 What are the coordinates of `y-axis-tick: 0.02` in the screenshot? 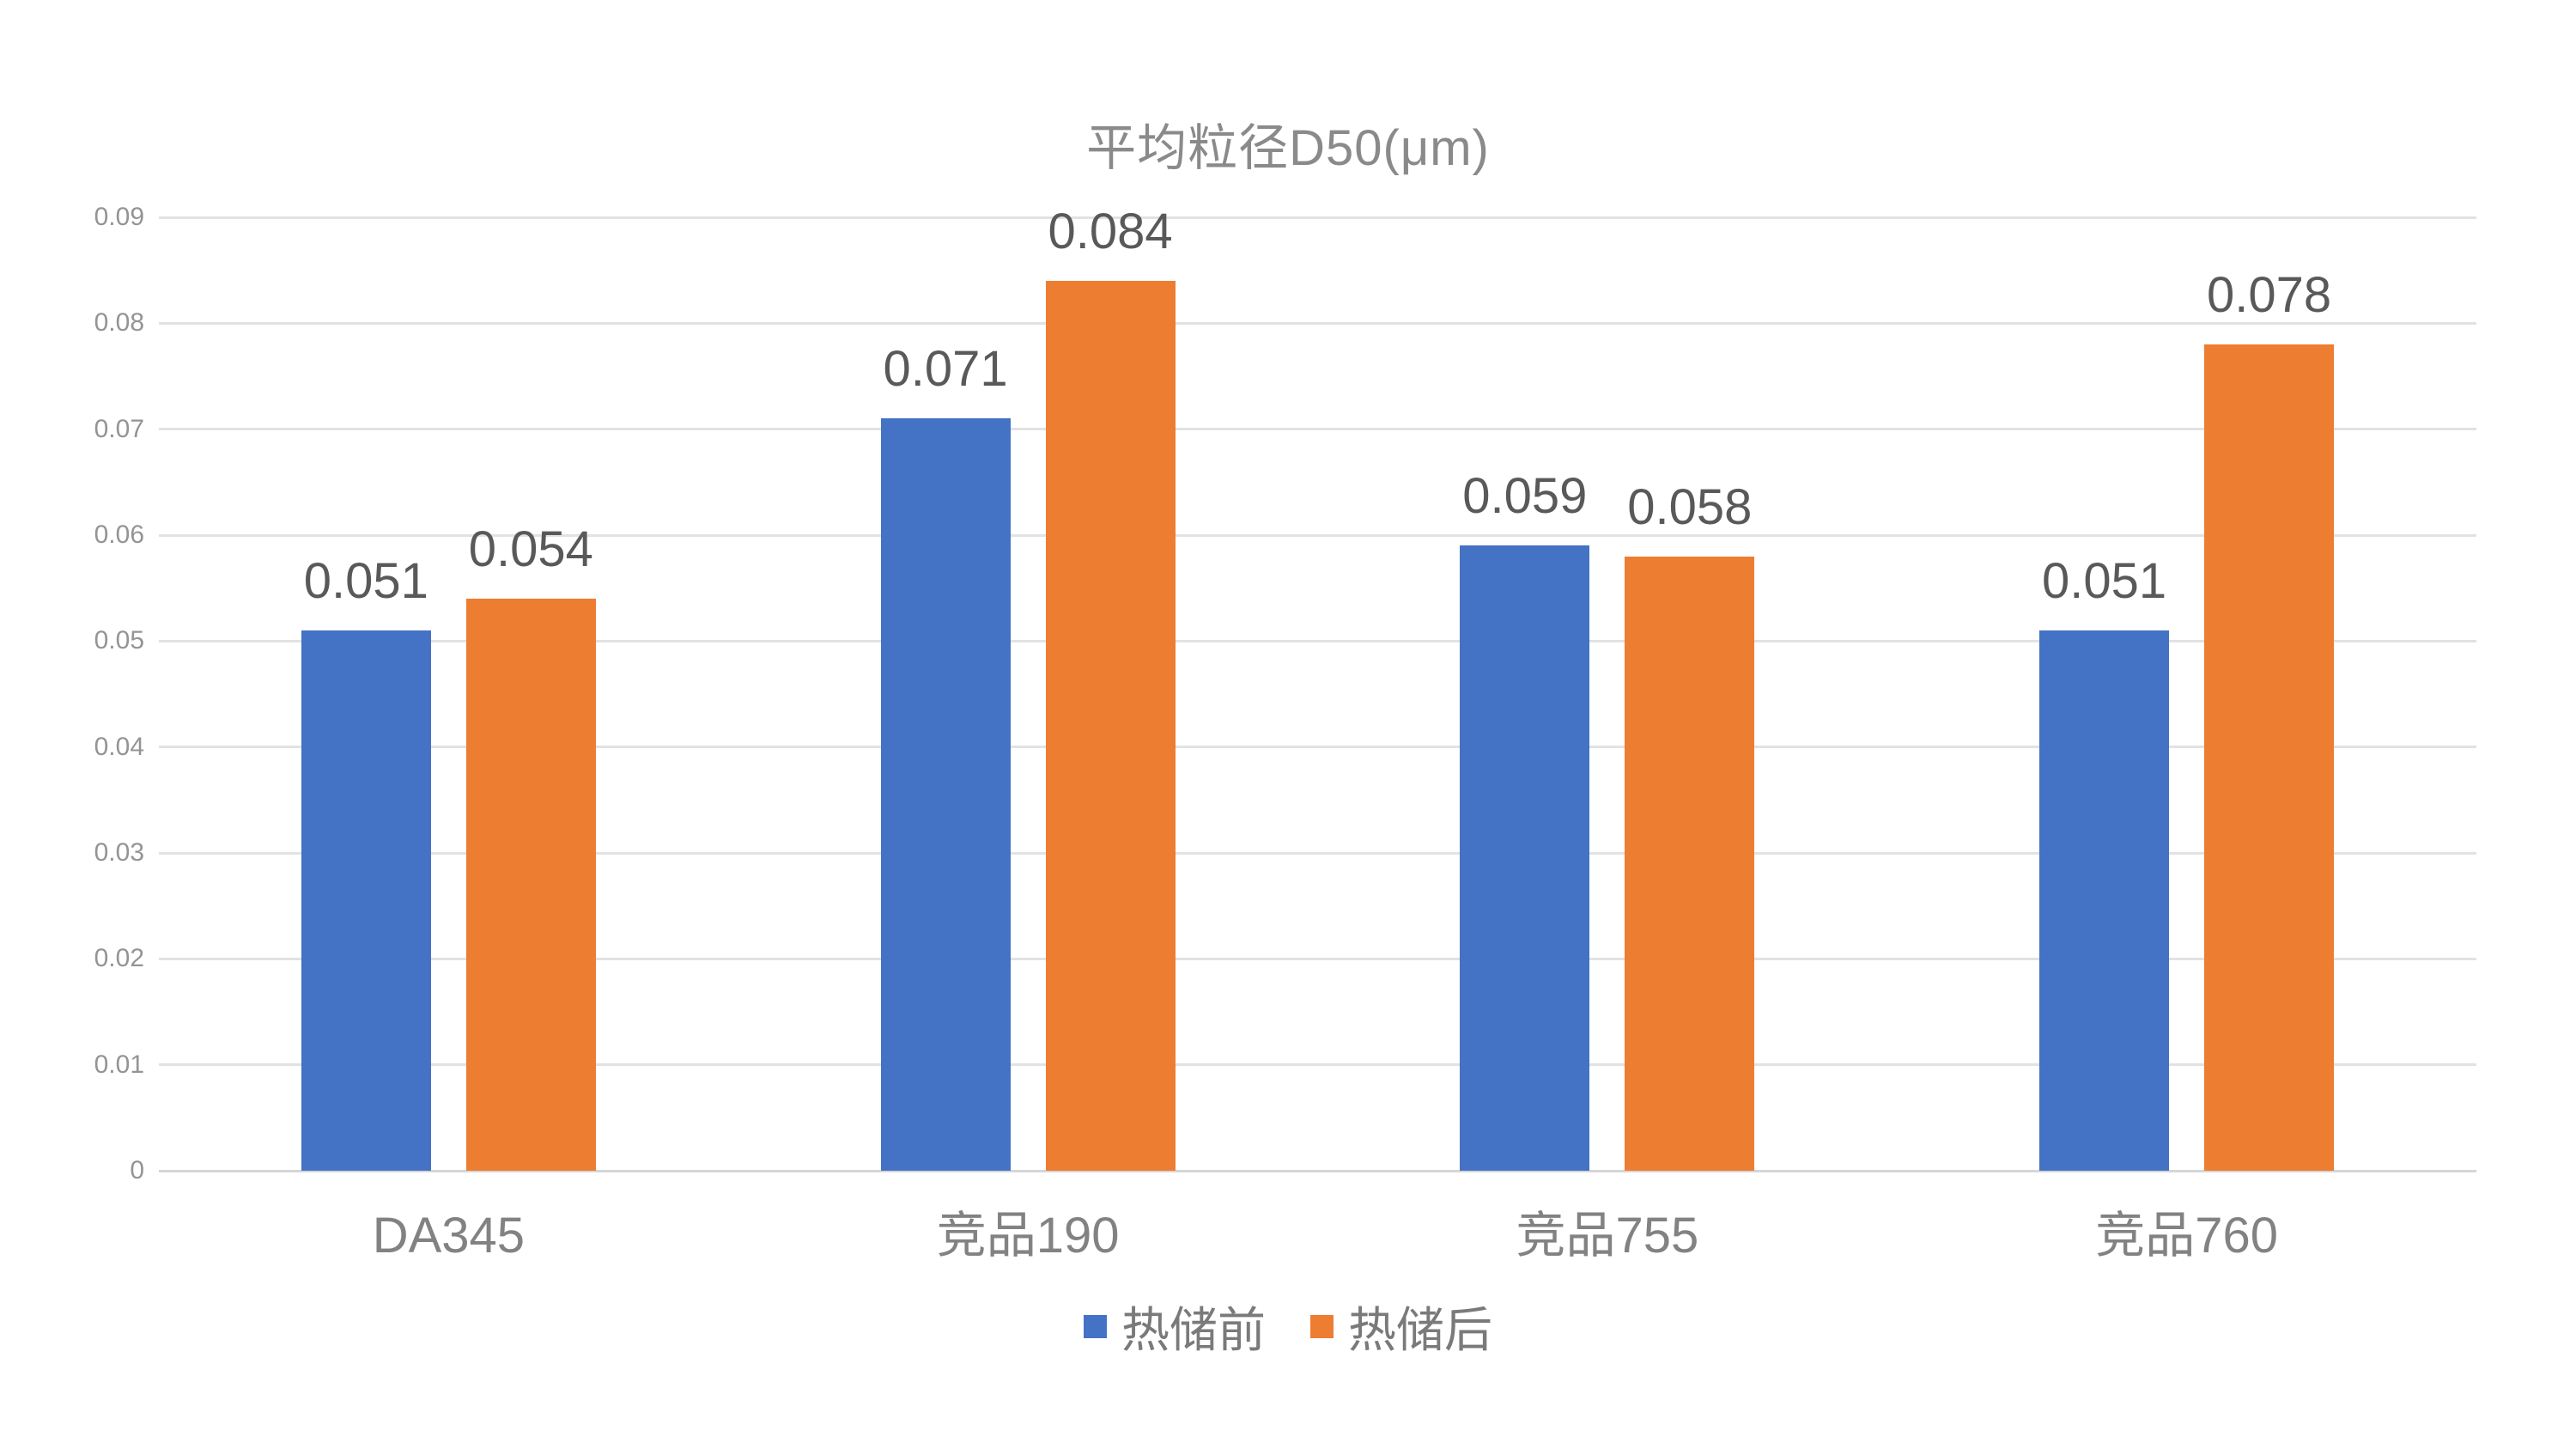 It's located at (119, 958).